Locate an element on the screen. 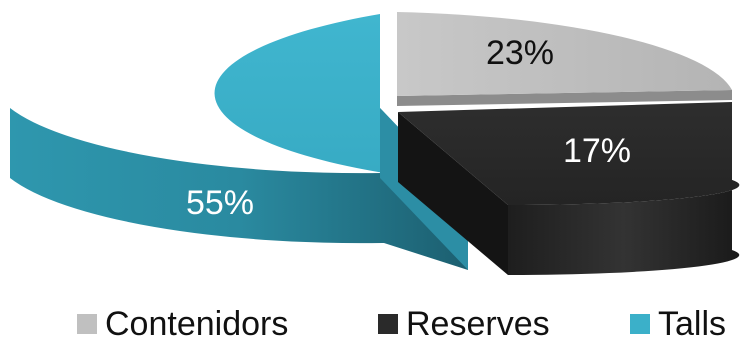  slice-reserves-side is located at coordinates (624, 228).